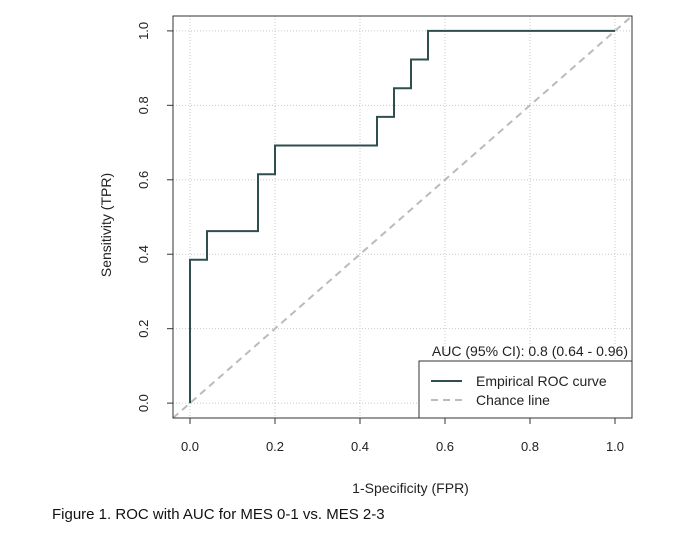 This screenshot has height=551, width=673. What do you see at coordinates (143, 105) in the screenshot?
I see `y-tick-label: 0.8` at bounding box center [143, 105].